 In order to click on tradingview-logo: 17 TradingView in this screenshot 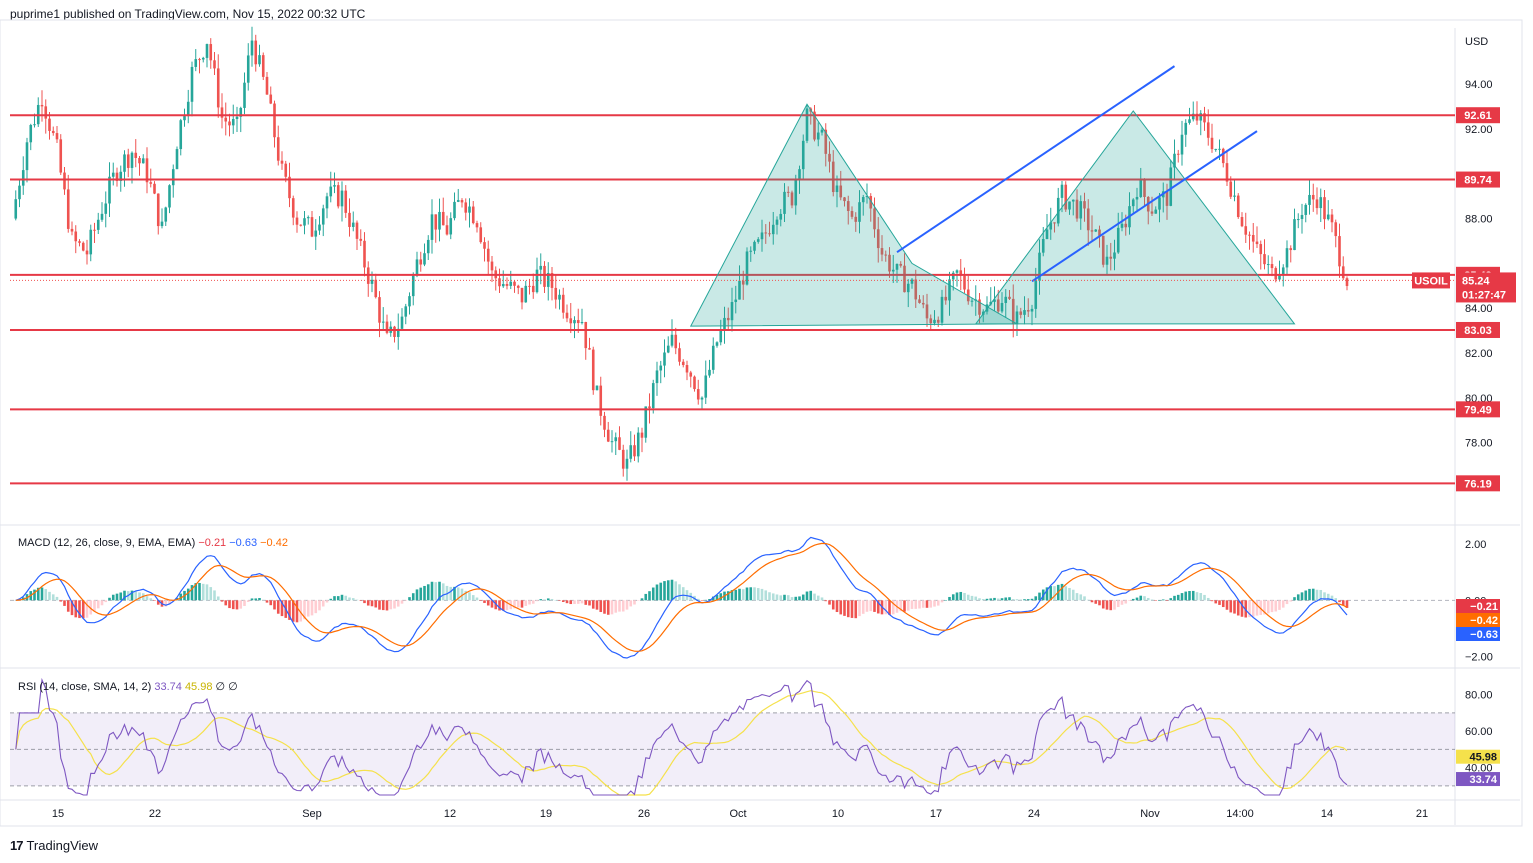, I will do `click(54, 845)`.